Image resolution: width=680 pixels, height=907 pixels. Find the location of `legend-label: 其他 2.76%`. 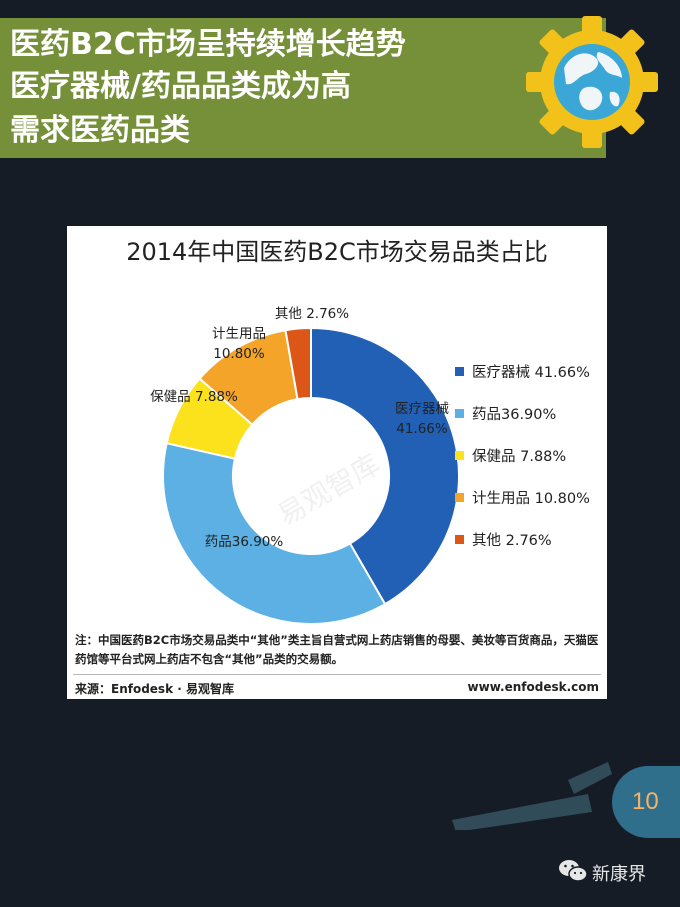

legend-label: 其他 2.76% is located at coordinates (512, 540).